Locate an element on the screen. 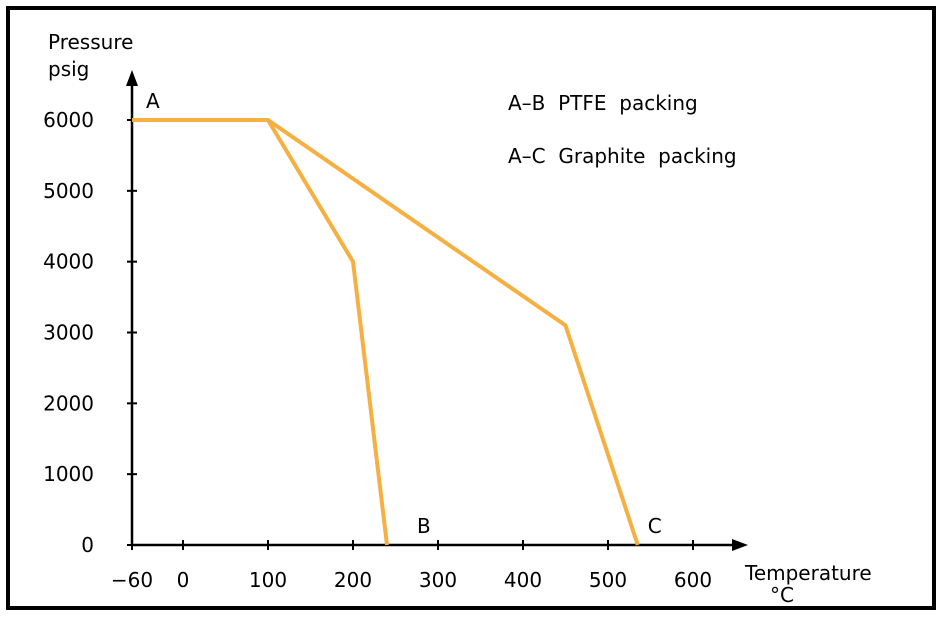  y-tick-label: 2000 is located at coordinates (68, 403).